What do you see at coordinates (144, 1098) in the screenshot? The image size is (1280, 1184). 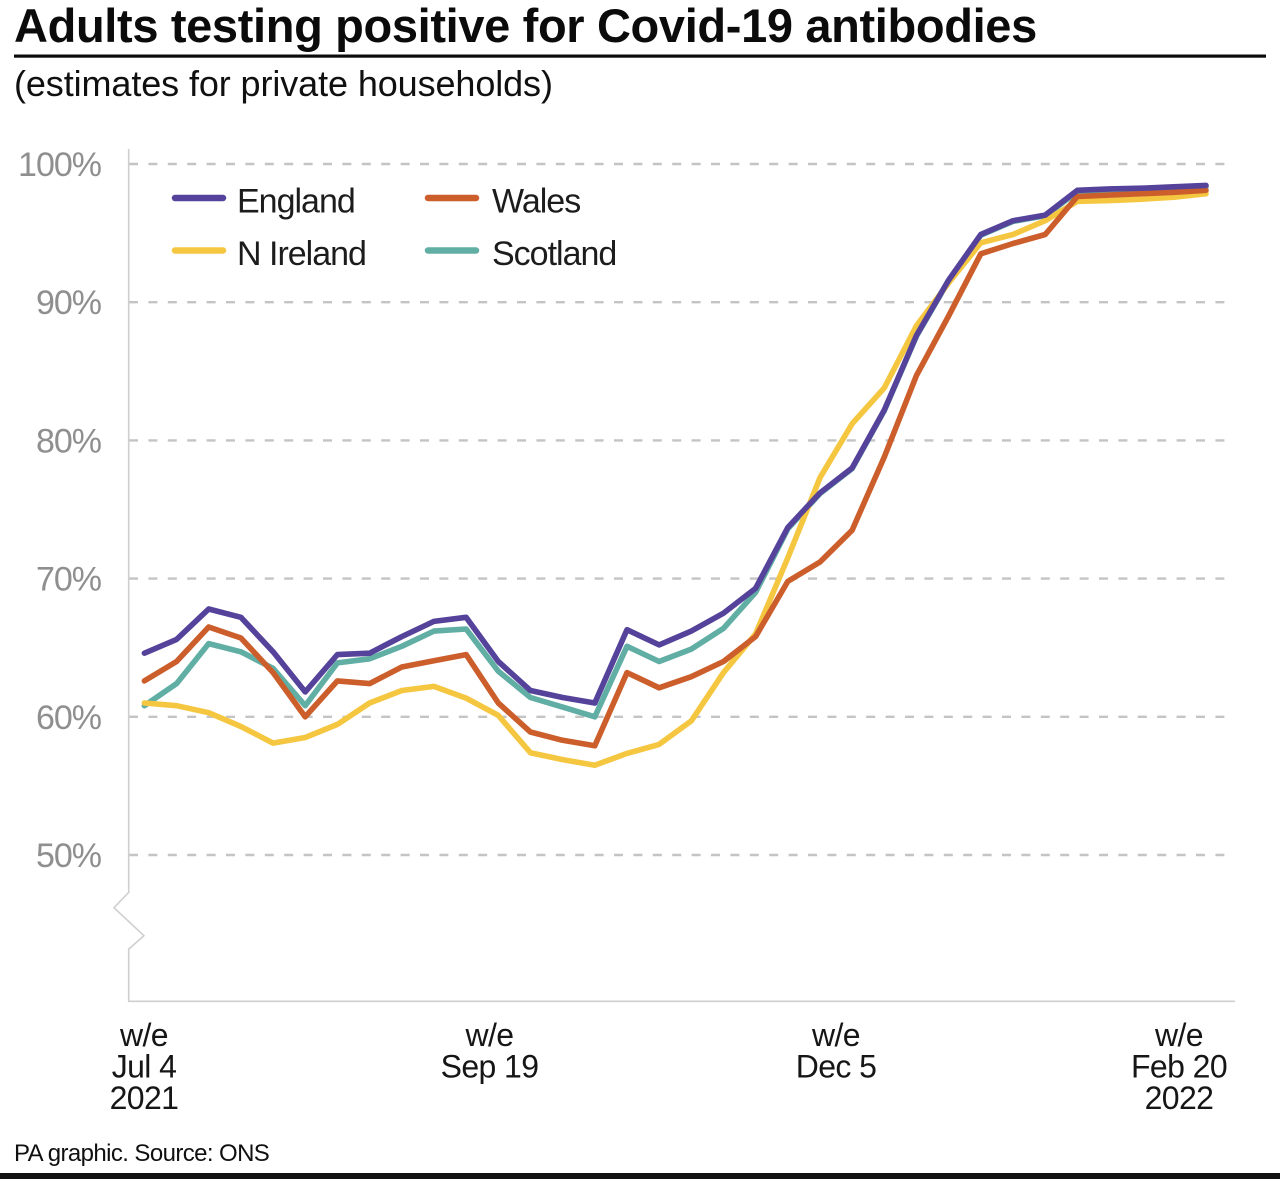 I see `svg-text: 2021` at bounding box center [144, 1098].